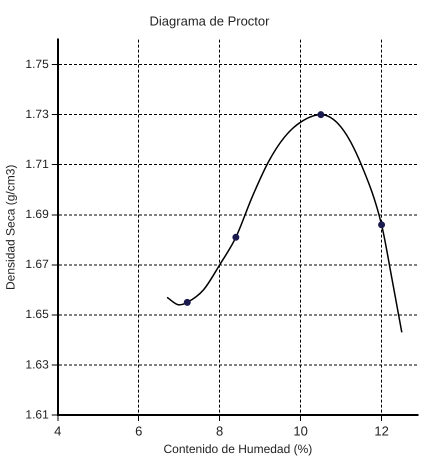  I want to click on y-axis-title: Densidad Seca (g/cm3), so click(11, 227).